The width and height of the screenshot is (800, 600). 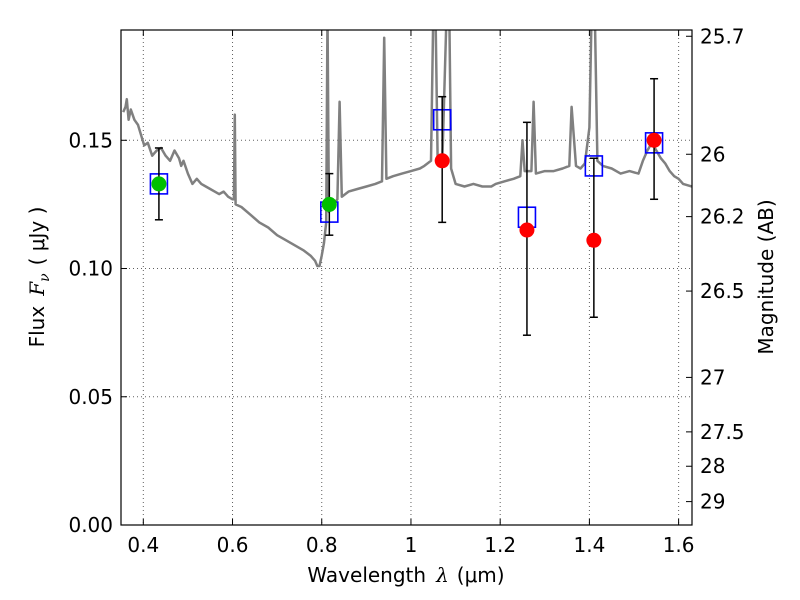 I want to click on y-tick-label: 0.05, so click(x=90, y=397).